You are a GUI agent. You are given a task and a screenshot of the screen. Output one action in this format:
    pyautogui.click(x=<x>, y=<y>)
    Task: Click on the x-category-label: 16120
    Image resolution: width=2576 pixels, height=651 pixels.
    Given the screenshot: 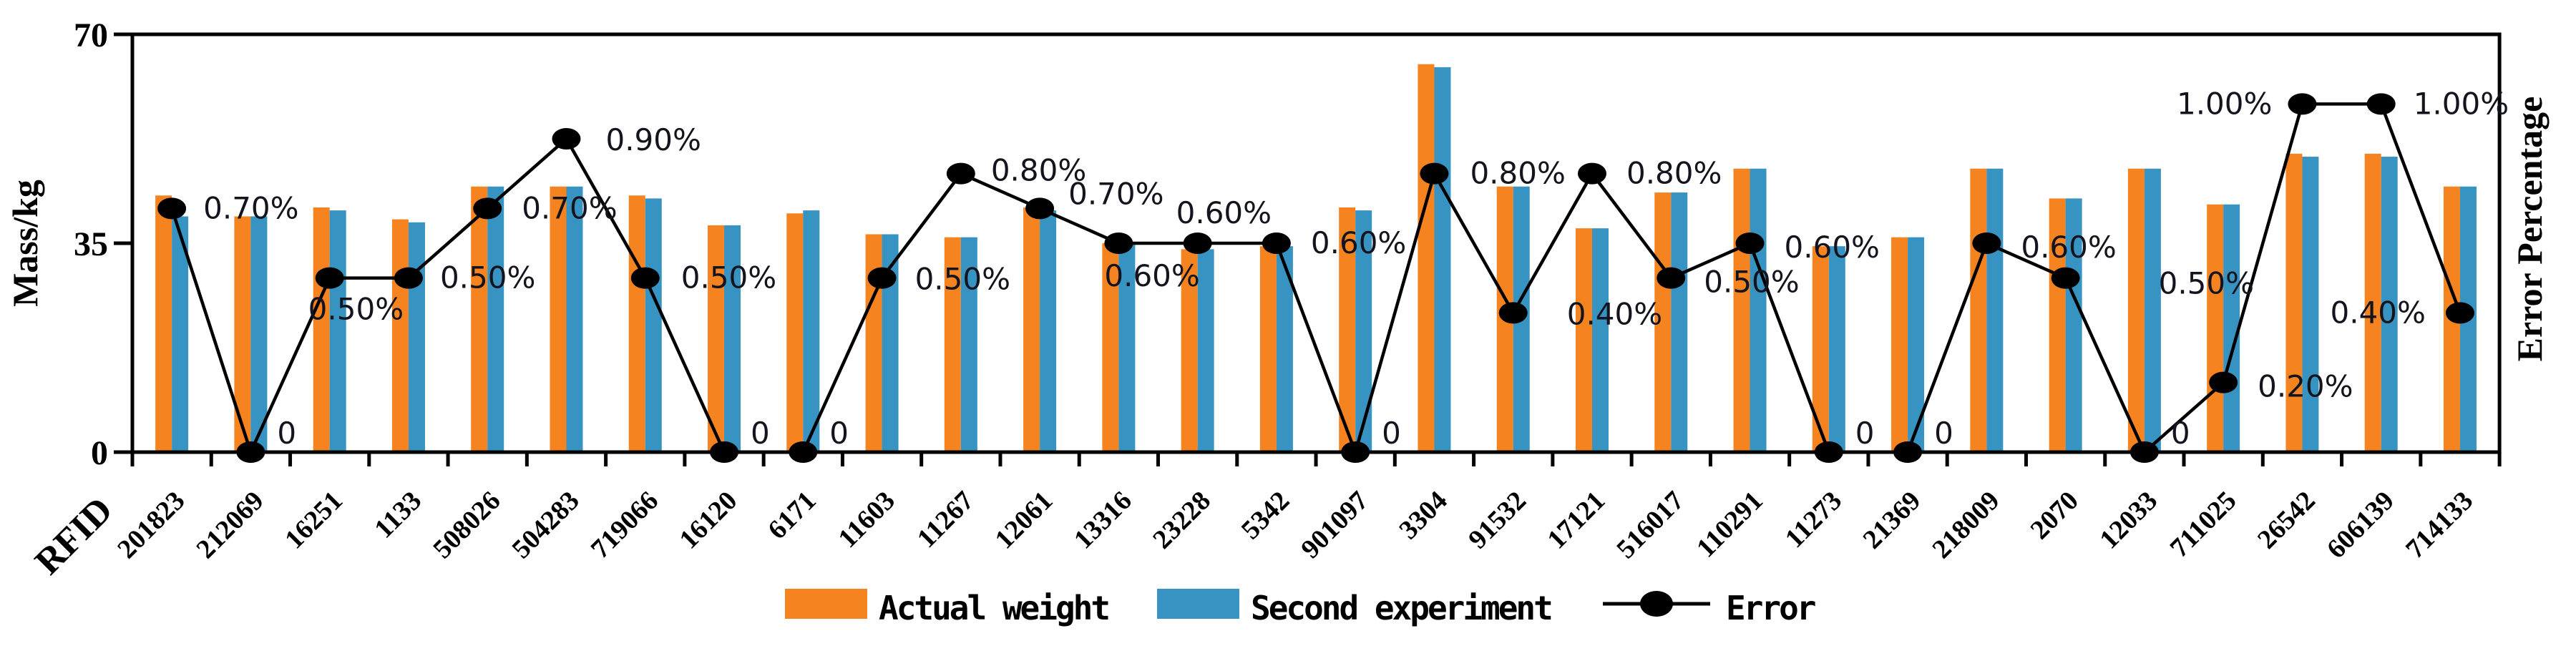 What is the action you would take?
    pyautogui.click(x=708, y=520)
    